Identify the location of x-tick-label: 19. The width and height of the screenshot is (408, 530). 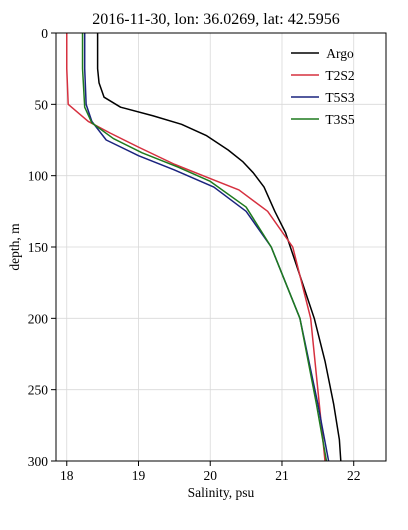
(139, 475).